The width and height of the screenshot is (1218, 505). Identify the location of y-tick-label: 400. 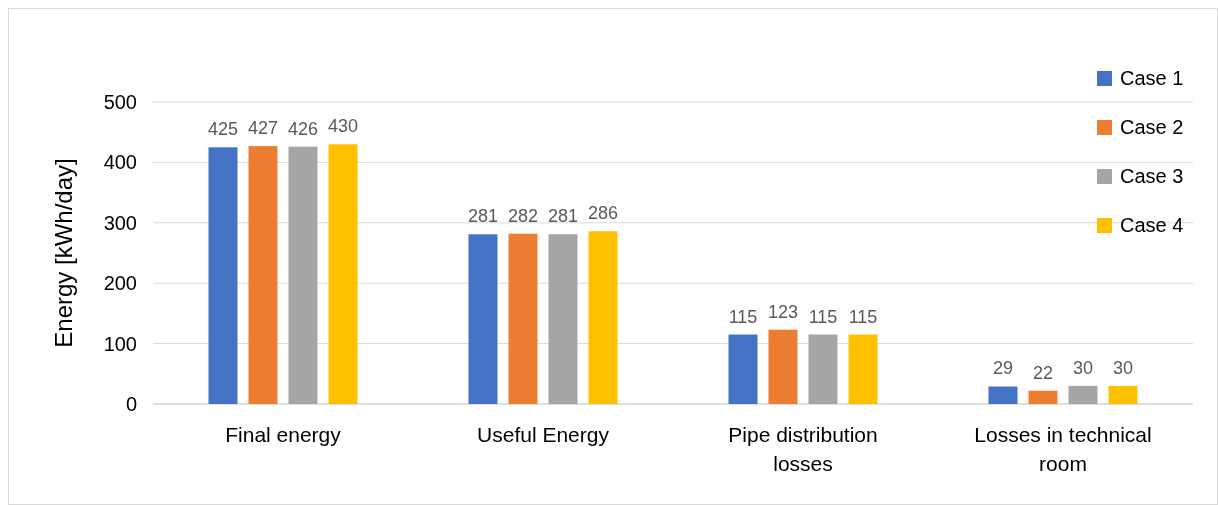
(120, 162).